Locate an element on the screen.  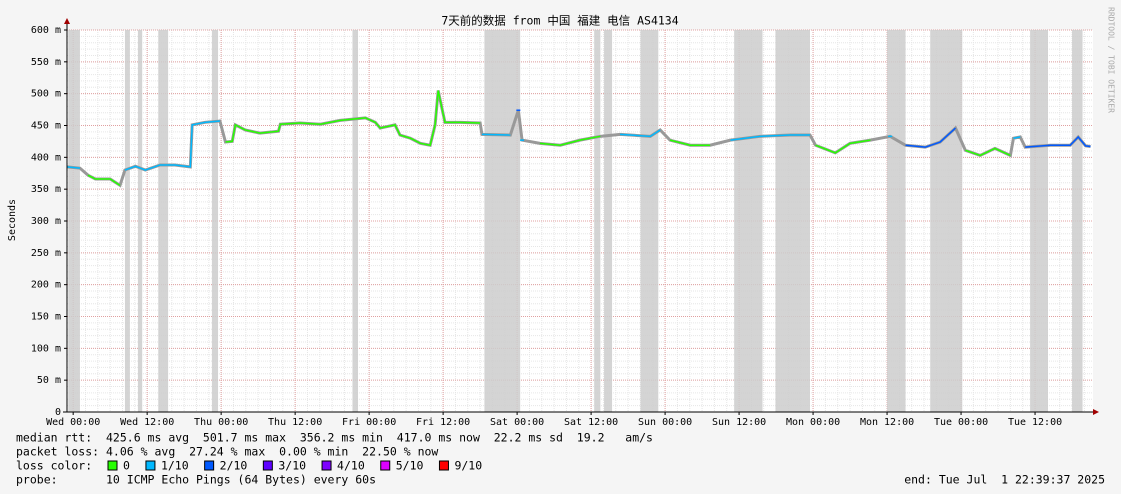
legend-label: 9/10 is located at coordinates (468, 466).